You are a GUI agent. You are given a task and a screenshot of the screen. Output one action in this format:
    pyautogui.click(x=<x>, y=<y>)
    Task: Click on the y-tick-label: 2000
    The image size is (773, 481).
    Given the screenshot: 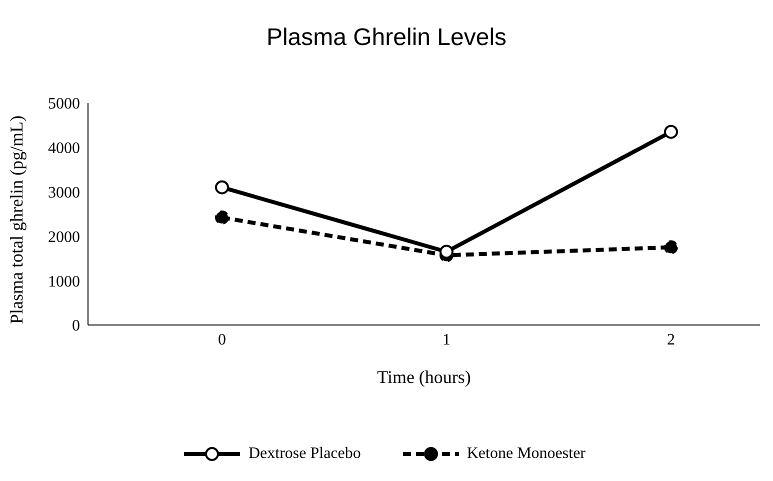 What is the action you would take?
    pyautogui.click(x=64, y=237)
    